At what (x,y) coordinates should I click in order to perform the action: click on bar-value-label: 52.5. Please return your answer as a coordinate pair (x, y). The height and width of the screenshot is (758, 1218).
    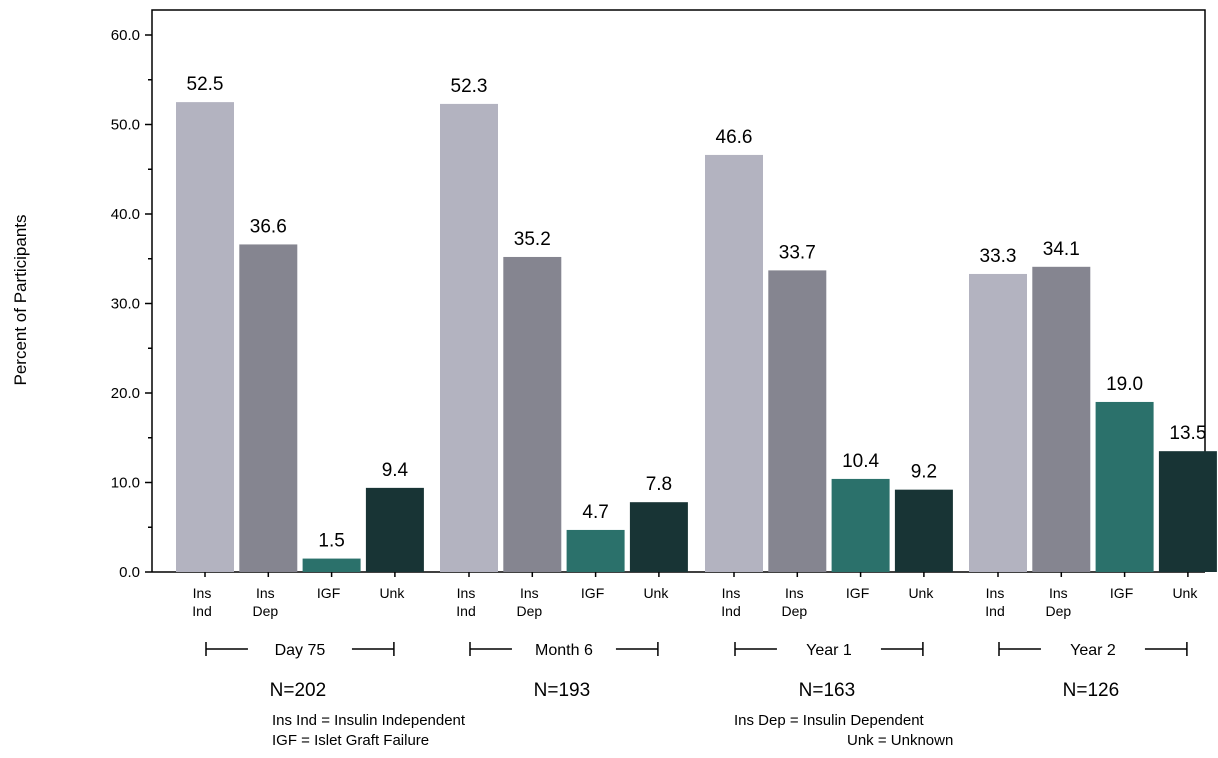
    Looking at the image, I should click on (205, 84).